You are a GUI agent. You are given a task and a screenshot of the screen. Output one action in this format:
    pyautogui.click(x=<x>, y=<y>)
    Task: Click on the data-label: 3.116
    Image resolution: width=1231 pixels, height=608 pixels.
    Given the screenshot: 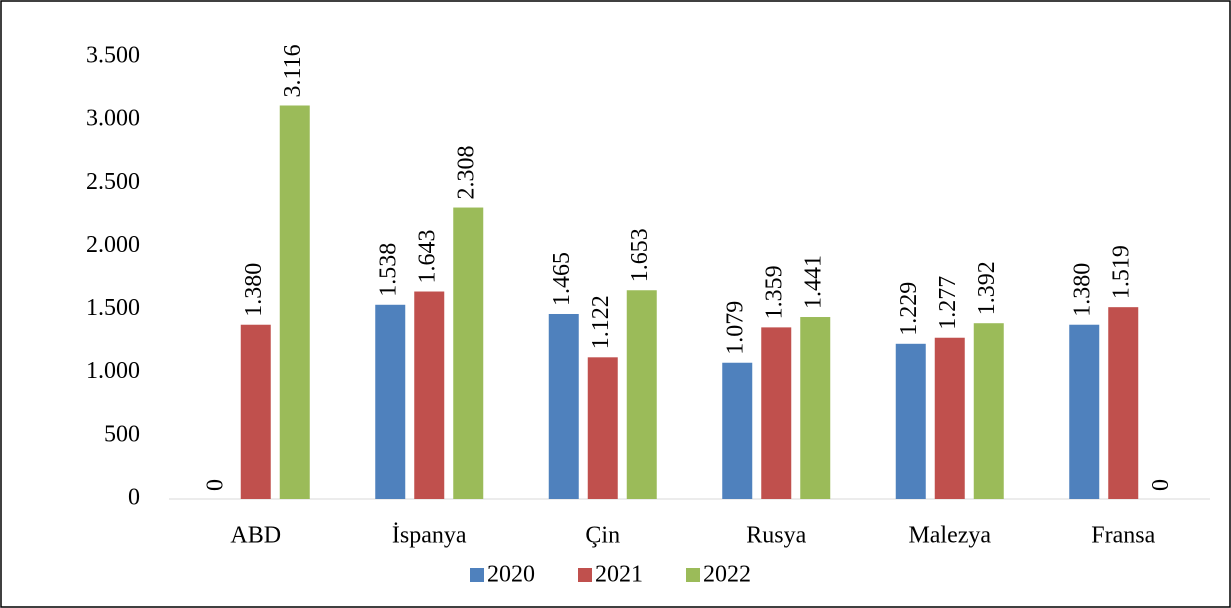 What is the action you would take?
    pyautogui.click(x=293, y=70)
    